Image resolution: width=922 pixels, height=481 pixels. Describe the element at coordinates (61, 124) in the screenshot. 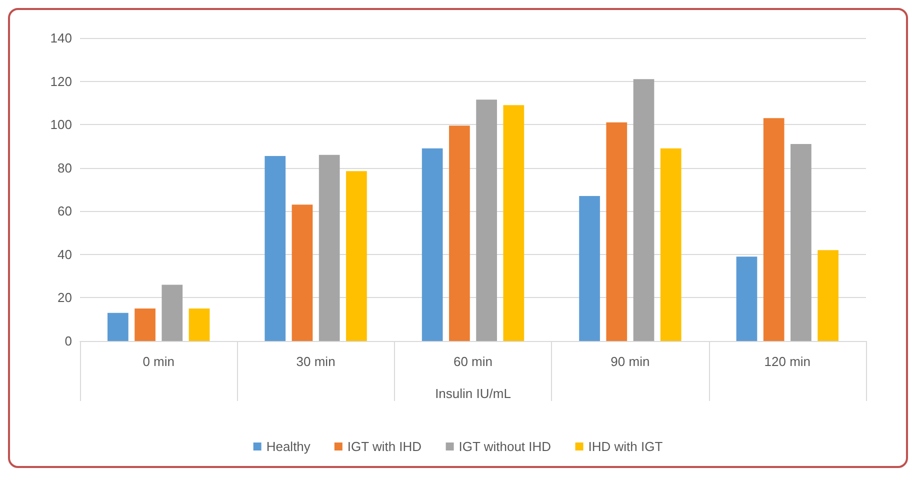

I see `y-tick-label: 100` at that location.